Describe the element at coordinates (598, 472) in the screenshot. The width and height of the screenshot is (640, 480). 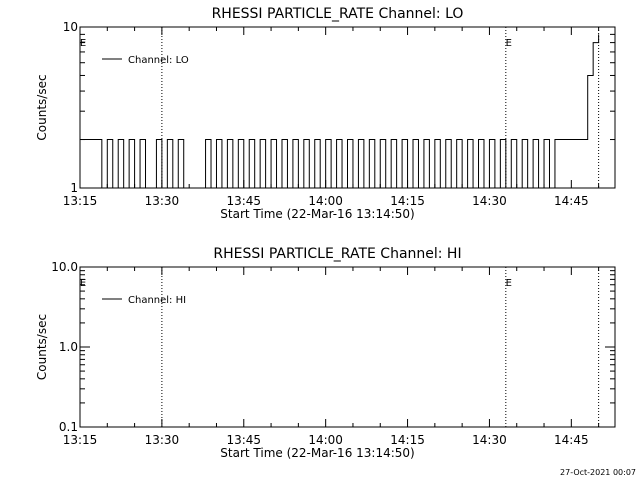
I see `footer-timestamp: 27-Oct-2021 00:07` at that location.